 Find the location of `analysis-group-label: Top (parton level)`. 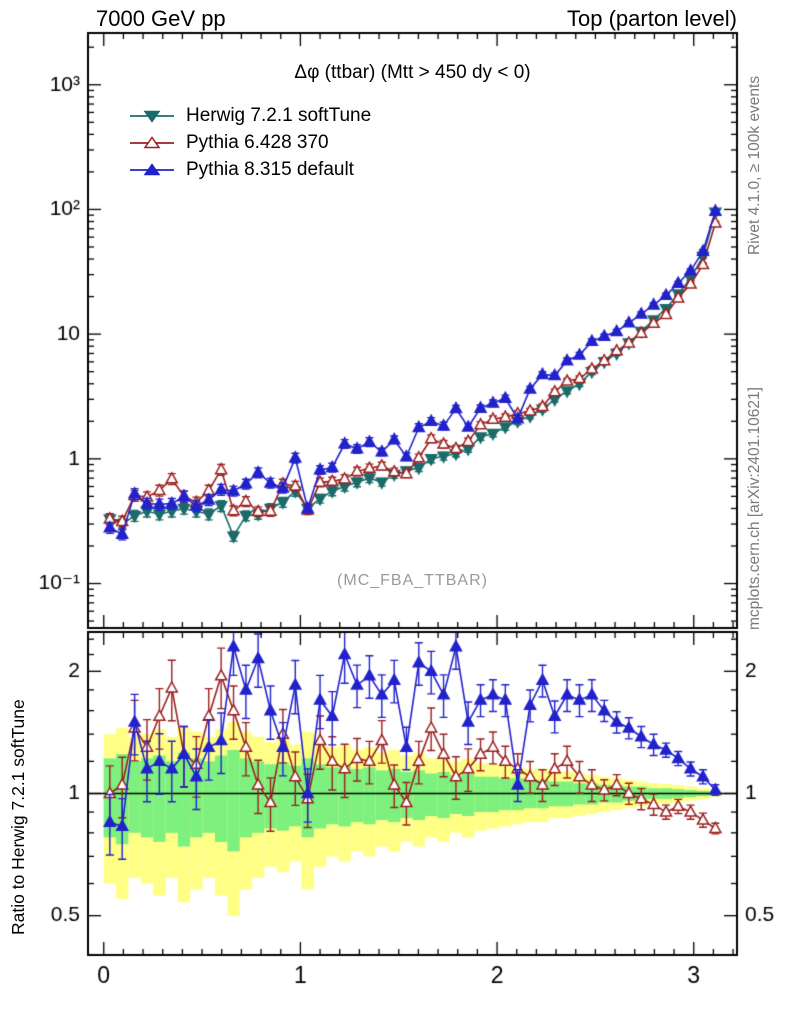

analysis-group-label: Top (parton level) is located at coordinates (652, 18).